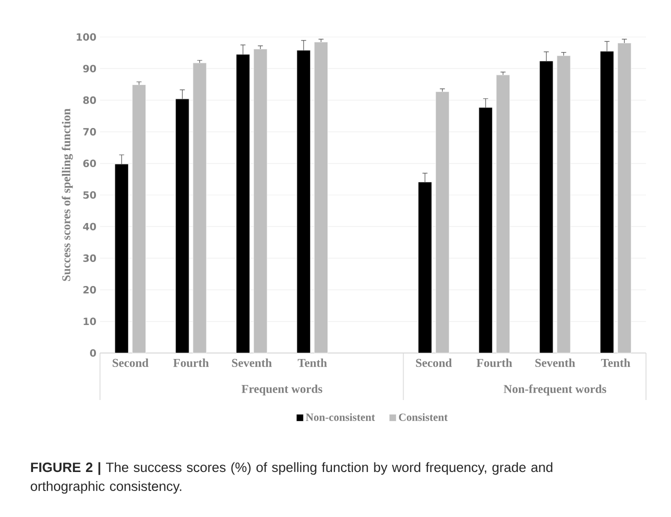  Describe the element at coordinates (89, 290) in the screenshot. I see `y-tick-label: 20` at that location.